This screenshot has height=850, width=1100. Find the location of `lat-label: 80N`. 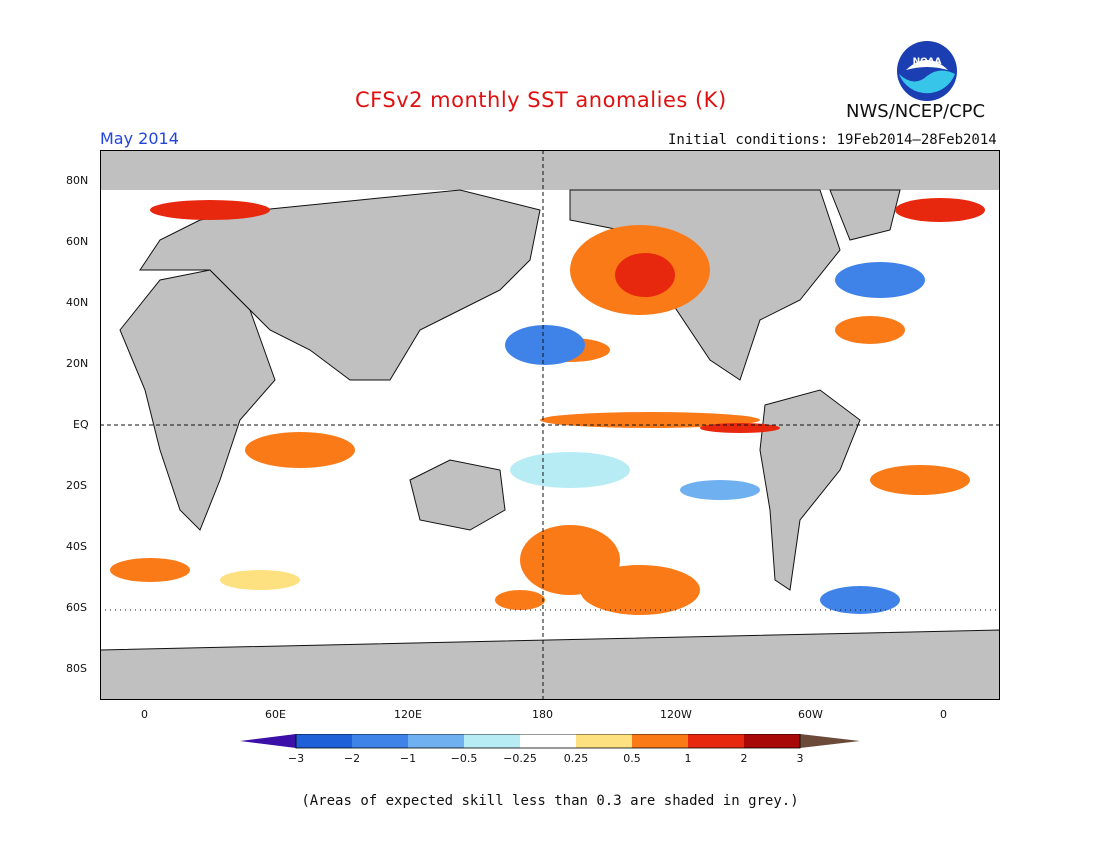

lat-label: 80N is located at coordinates (77, 180).